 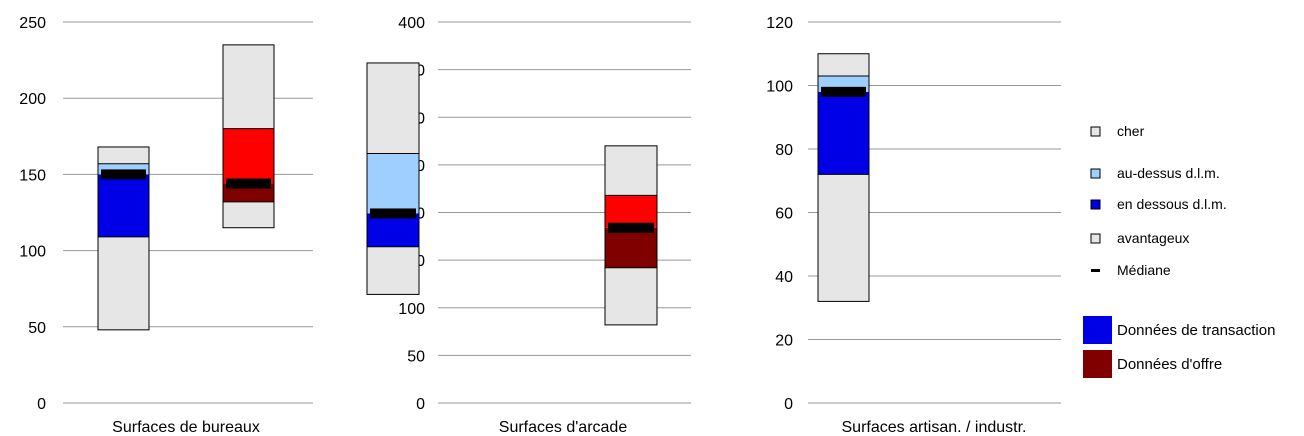 What do you see at coordinates (186, 427) in the screenshot?
I see `x-axis-label: Surfaces de bureaux` at bounding box center [186, 427].